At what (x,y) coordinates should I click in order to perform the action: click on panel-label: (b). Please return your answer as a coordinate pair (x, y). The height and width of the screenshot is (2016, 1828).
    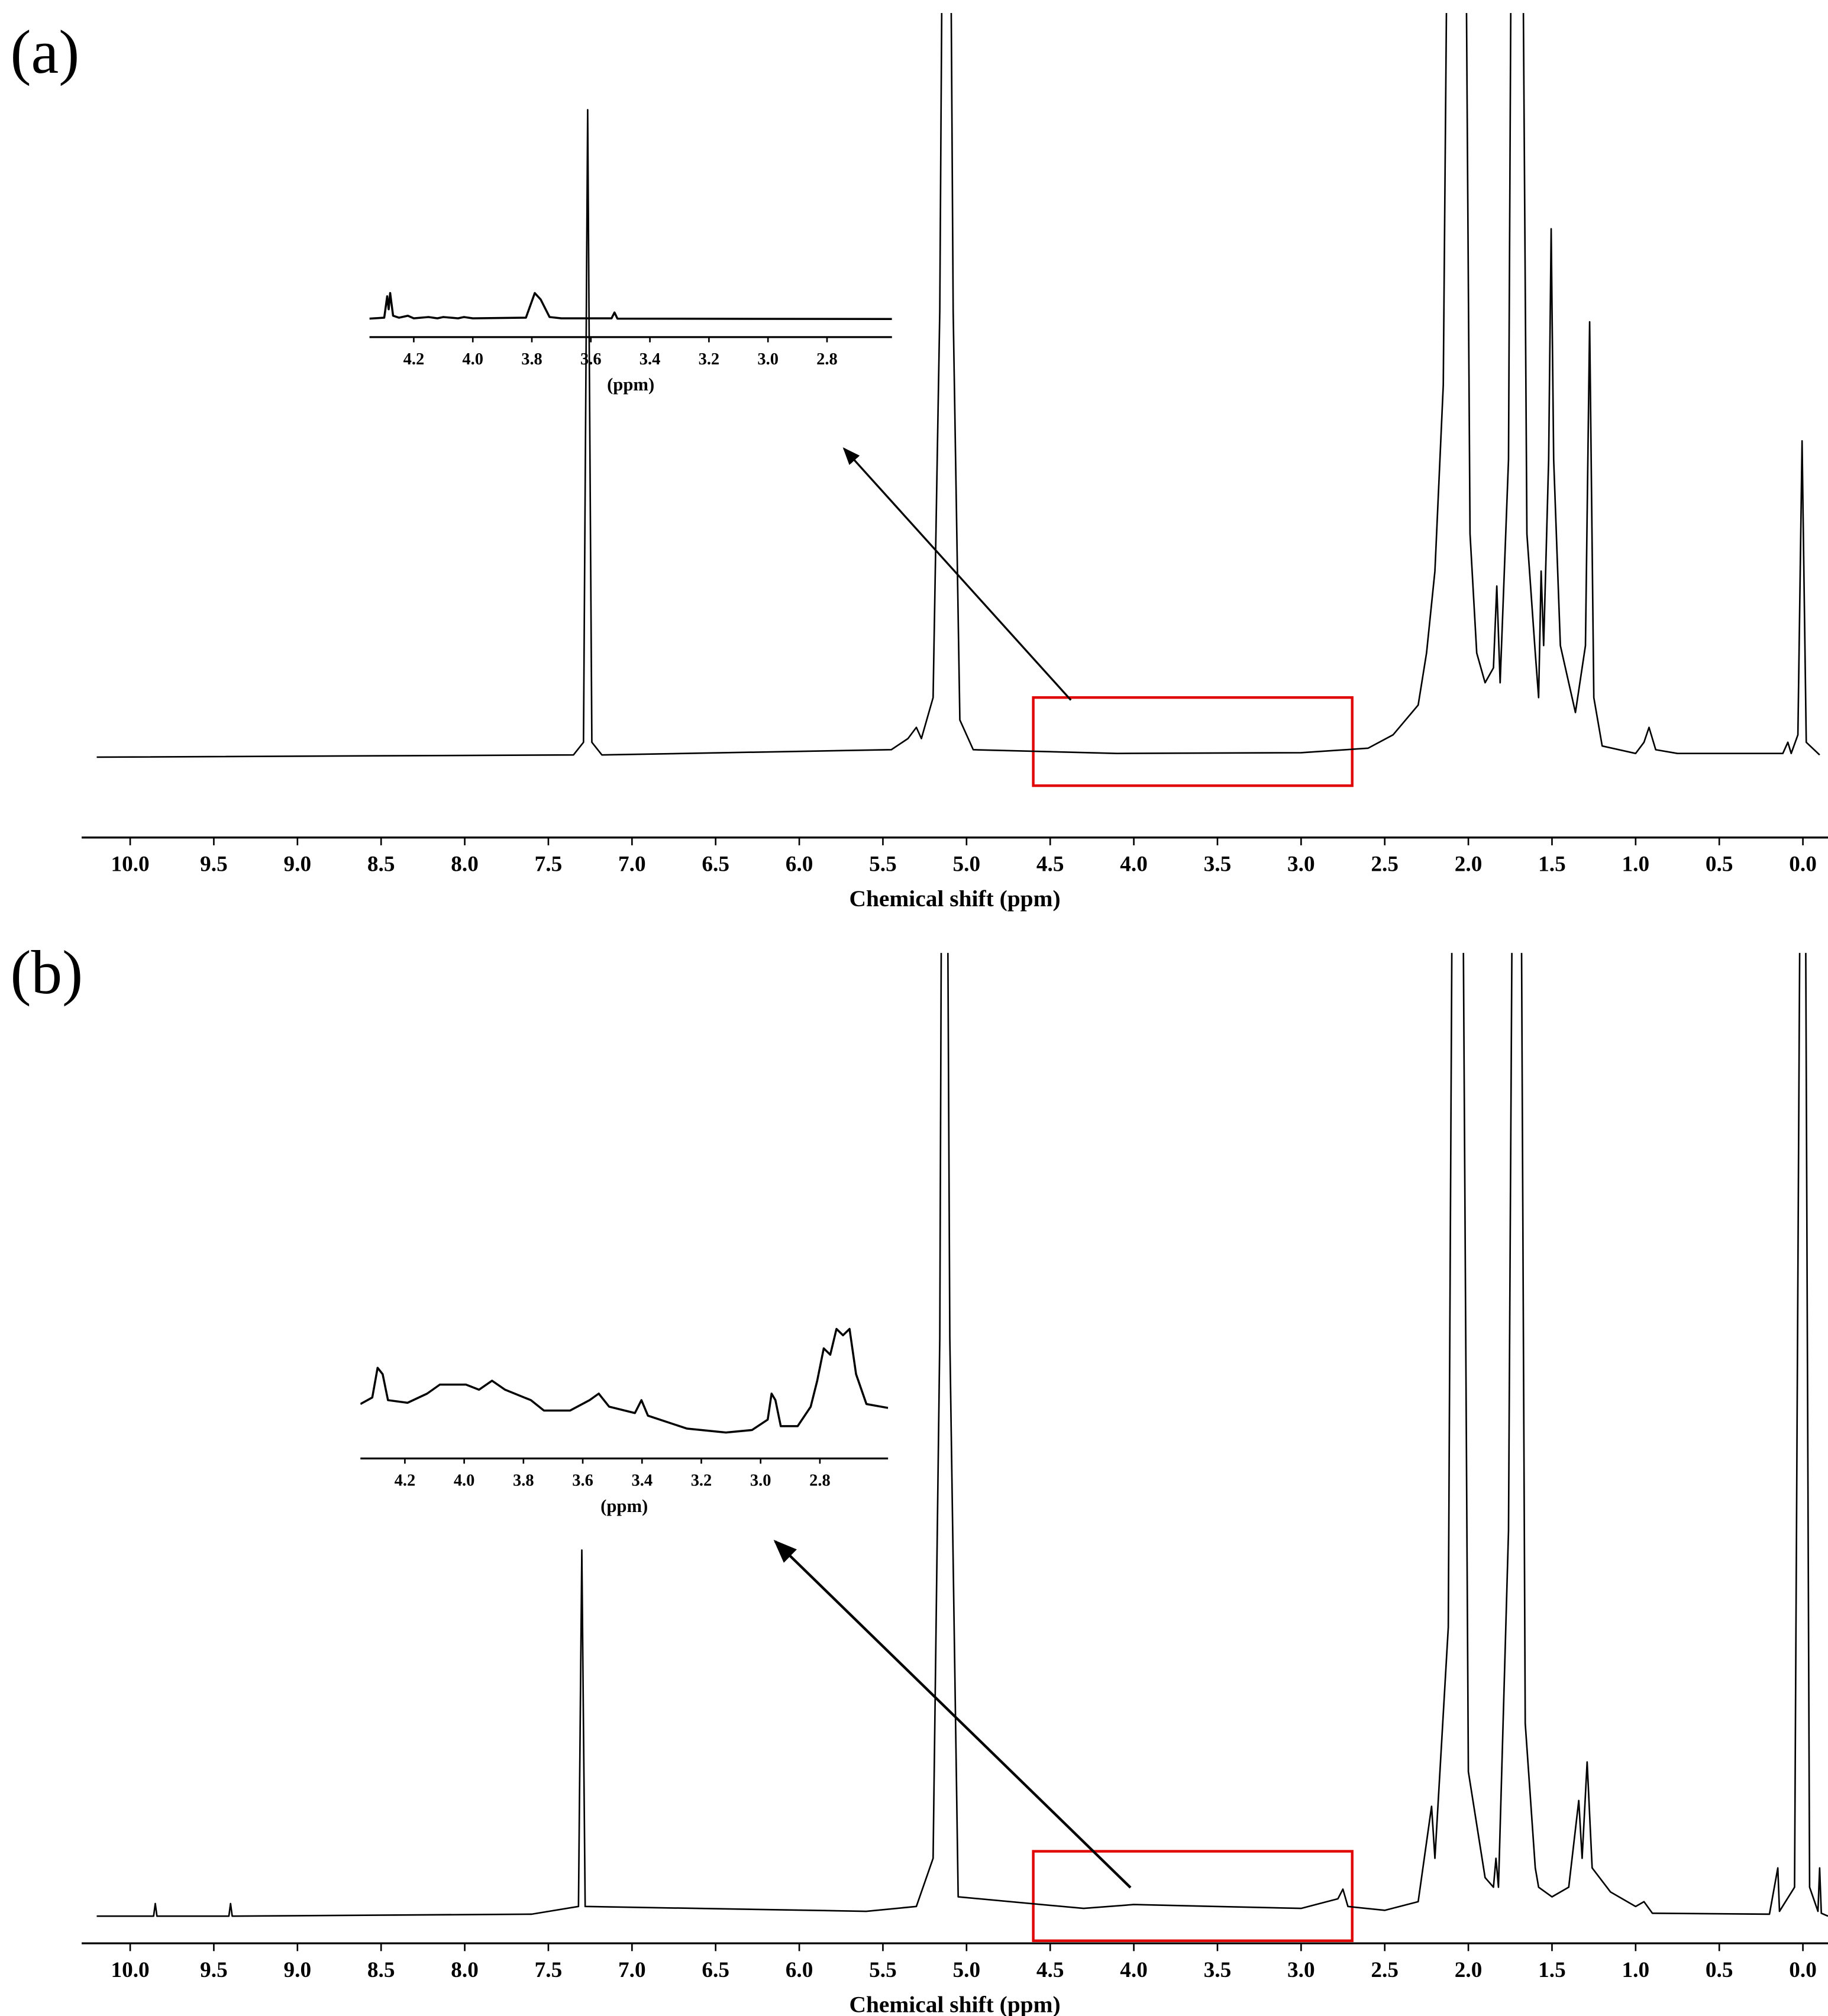
    Looking at the image, I should click on (47, 972).